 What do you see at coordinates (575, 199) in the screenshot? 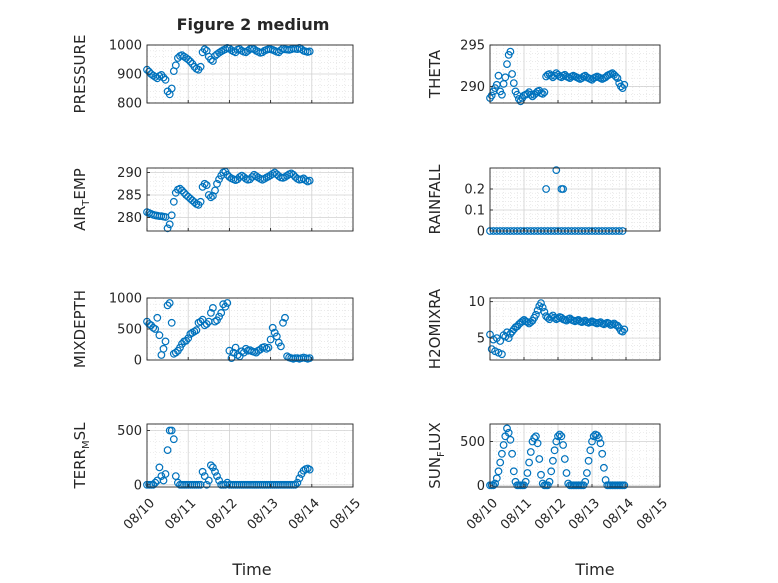
I see `plot-area` at bounding box center [575, 199].